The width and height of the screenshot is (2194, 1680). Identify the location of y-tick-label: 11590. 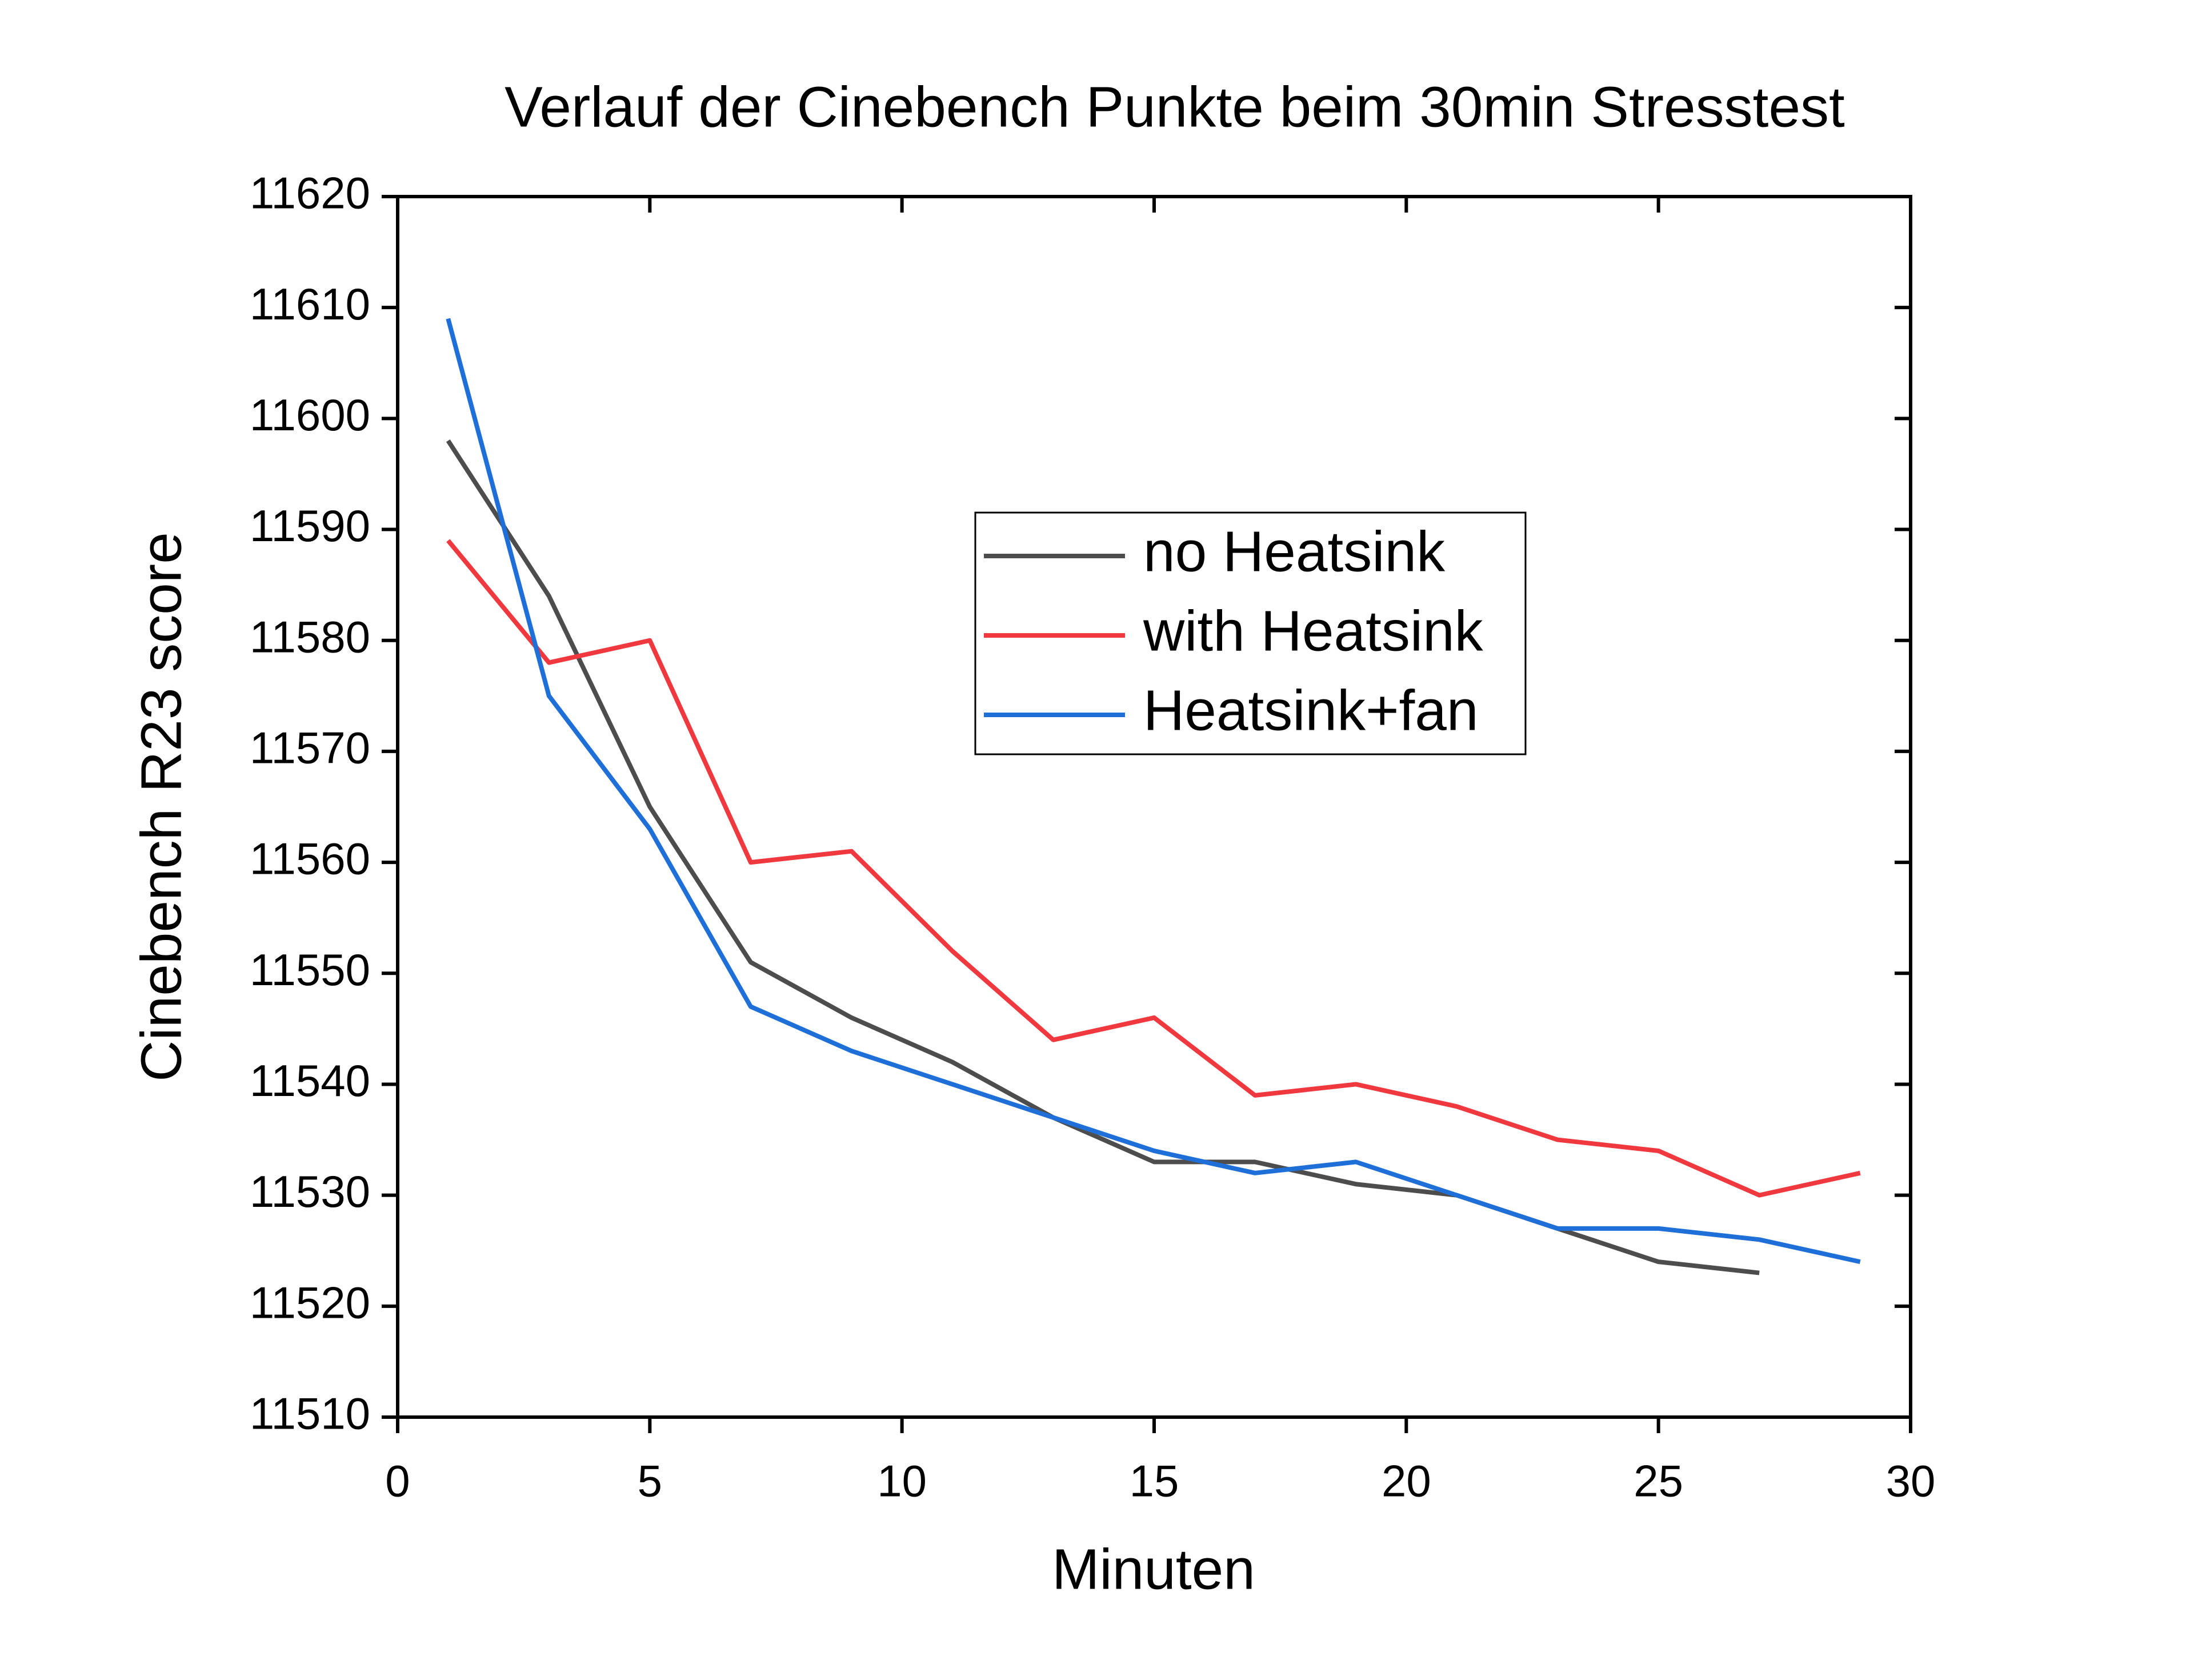
(310, 526).